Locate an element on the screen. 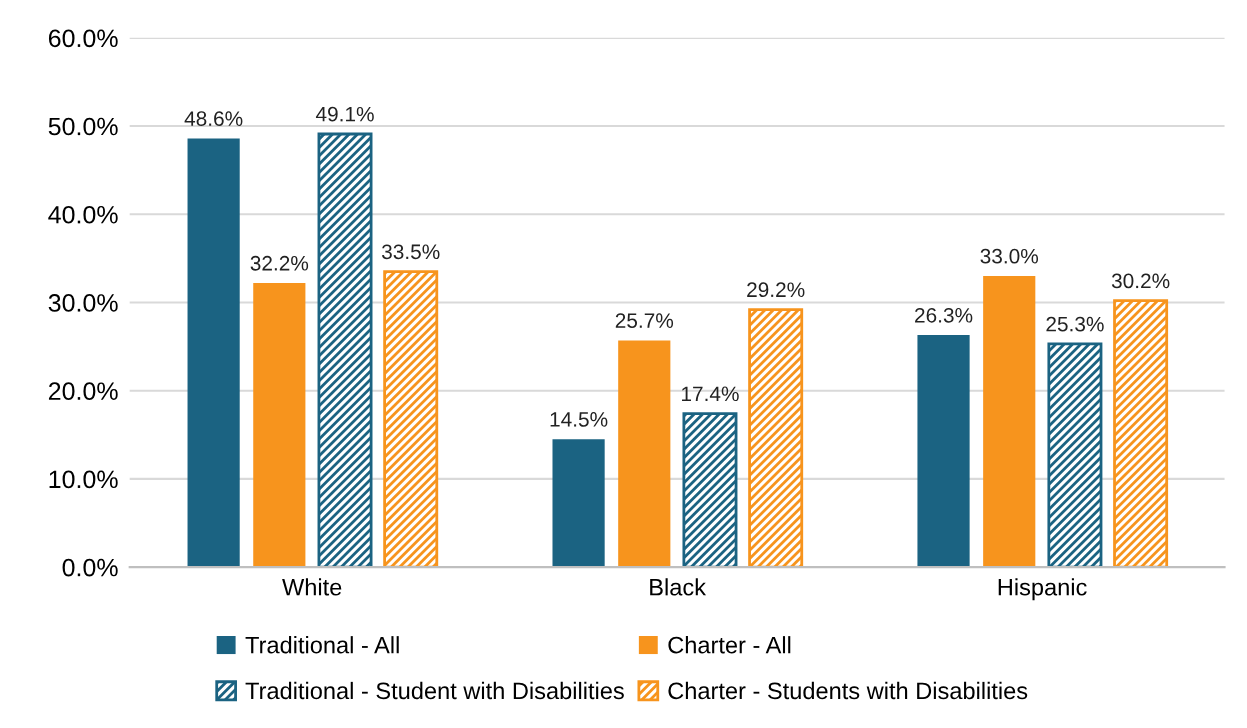 Image resolution: width=1247 pixels, height=728 pixels. data-label: 25.3% is located at coordinates (1075, 324).